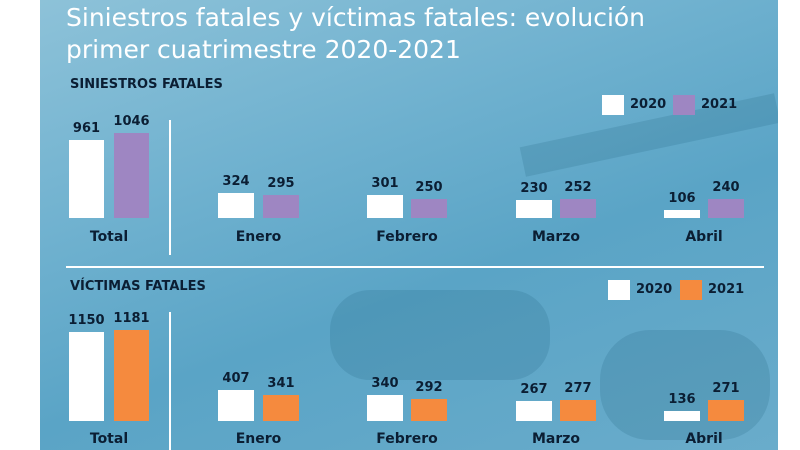  What do you see at coordinates (281, 184) in the screenshot?
I see `bar-value-label: 295` at bounding box center [281, 184].